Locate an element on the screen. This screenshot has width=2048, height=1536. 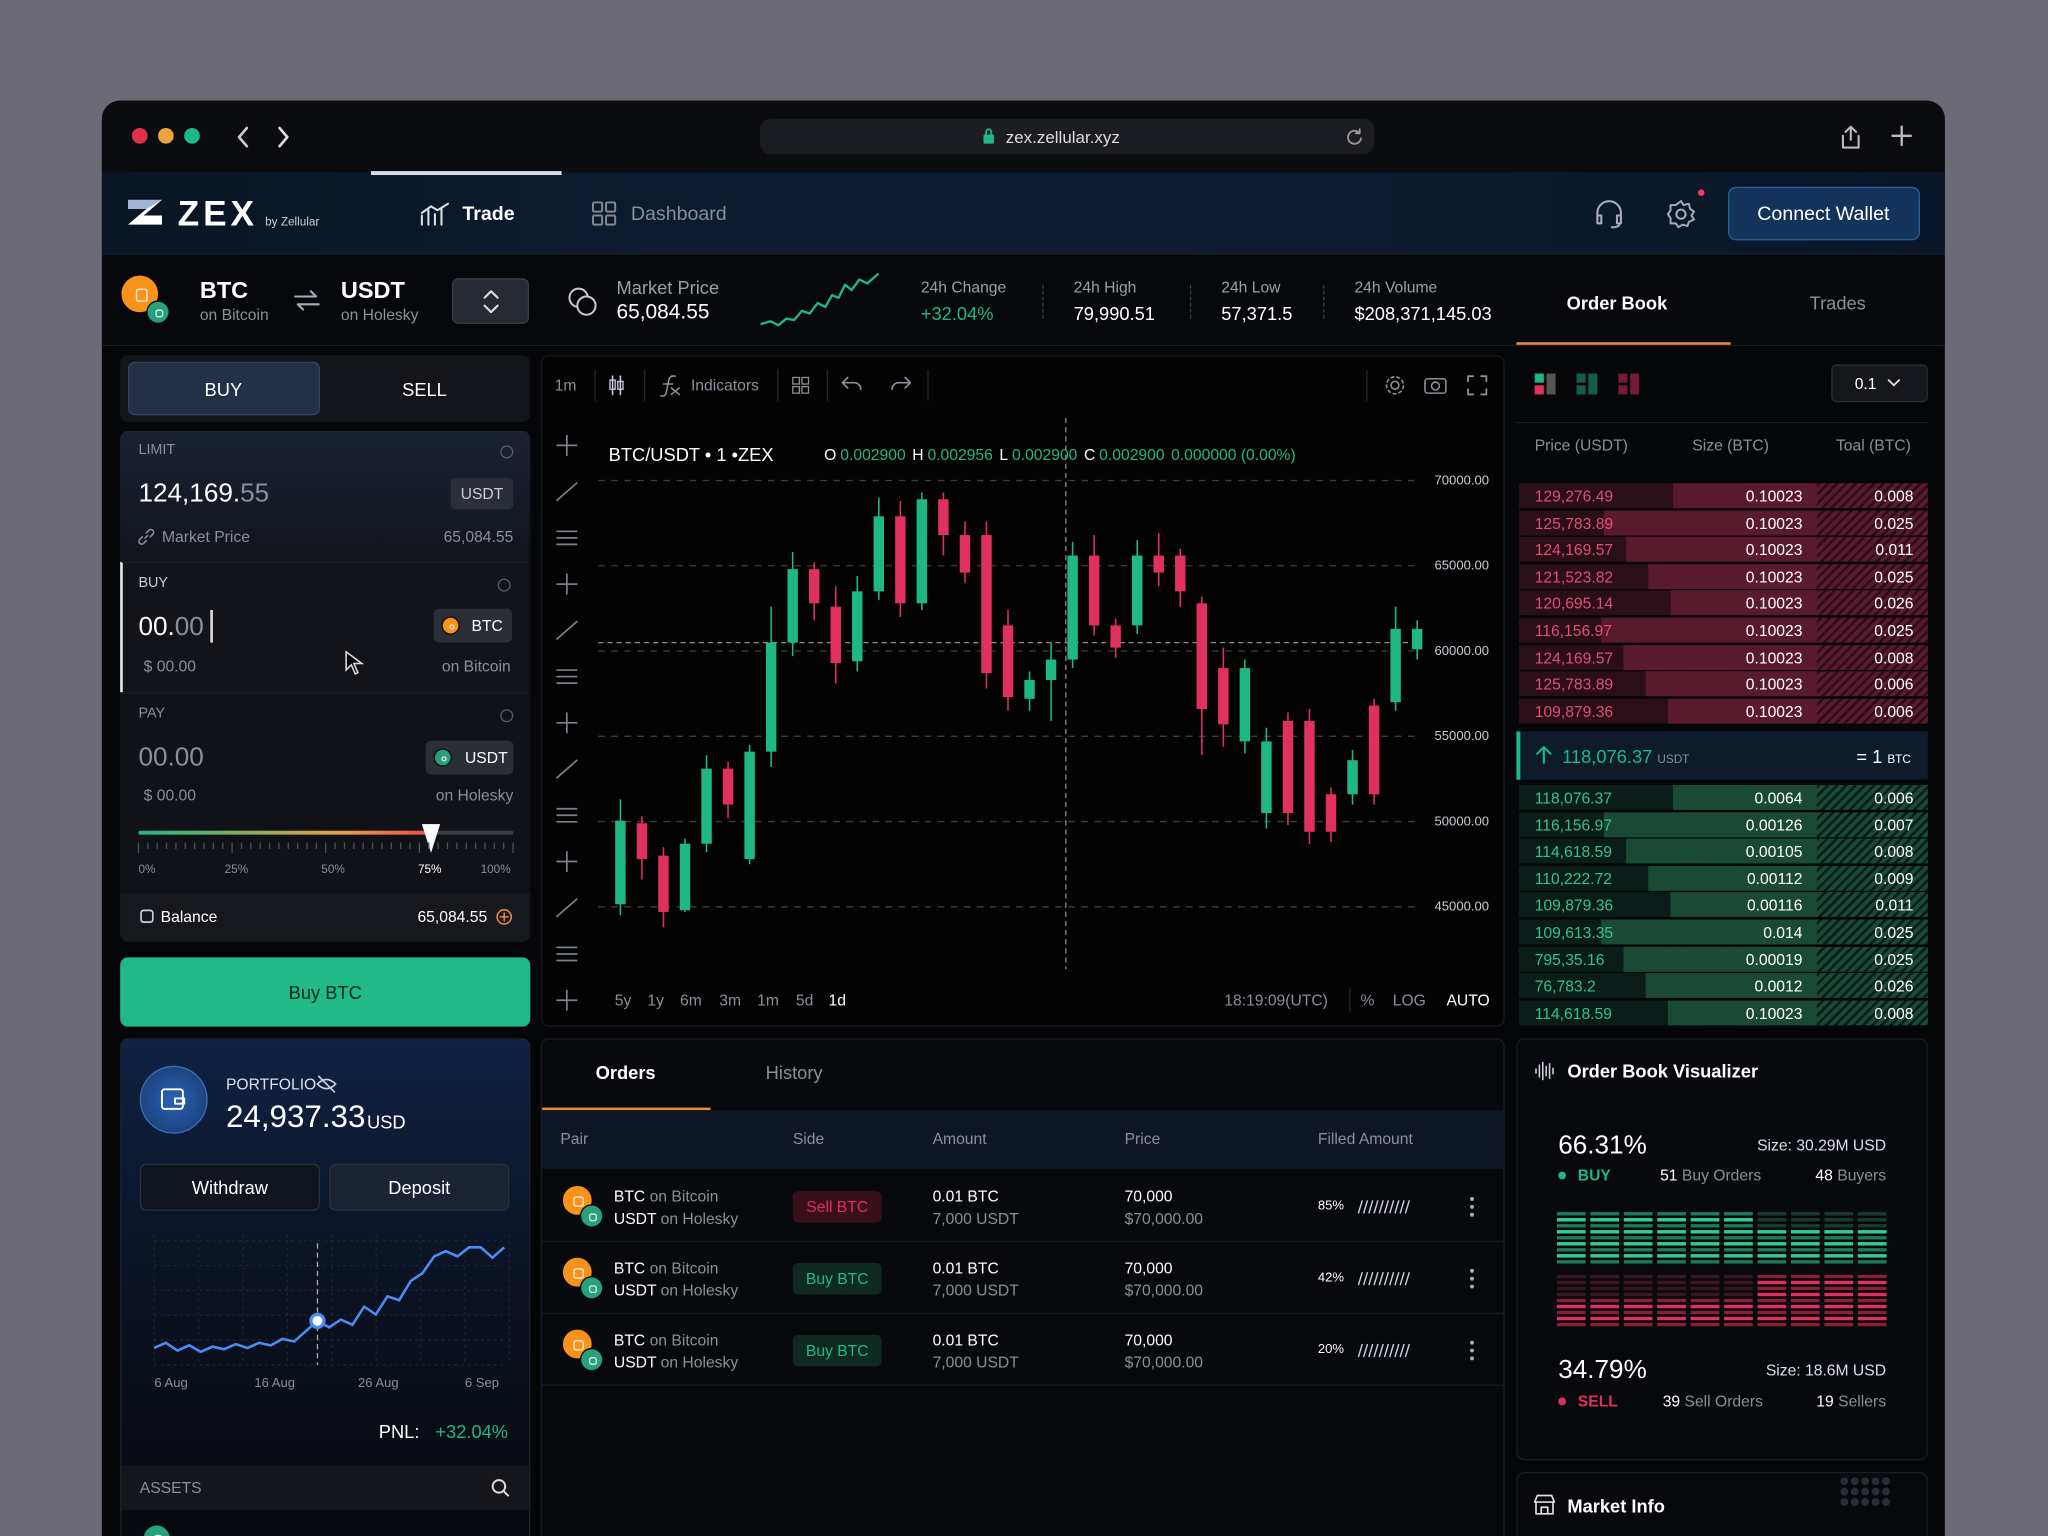
scale-option: % is located at coordinates (1367, 1000).